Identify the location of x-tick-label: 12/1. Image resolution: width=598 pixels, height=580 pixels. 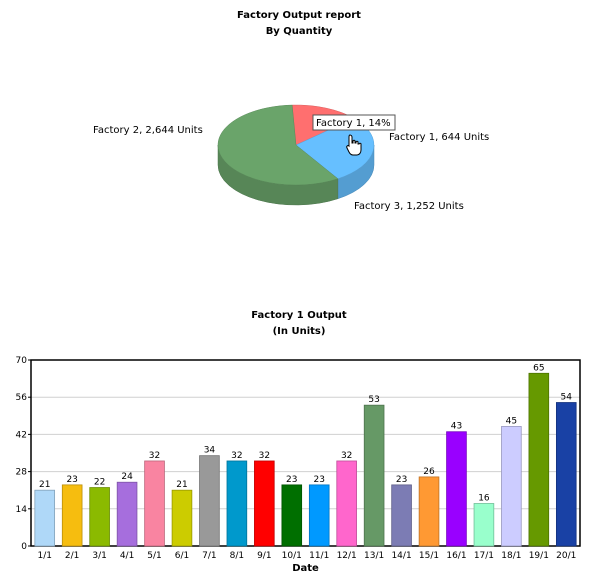
(347, 556).